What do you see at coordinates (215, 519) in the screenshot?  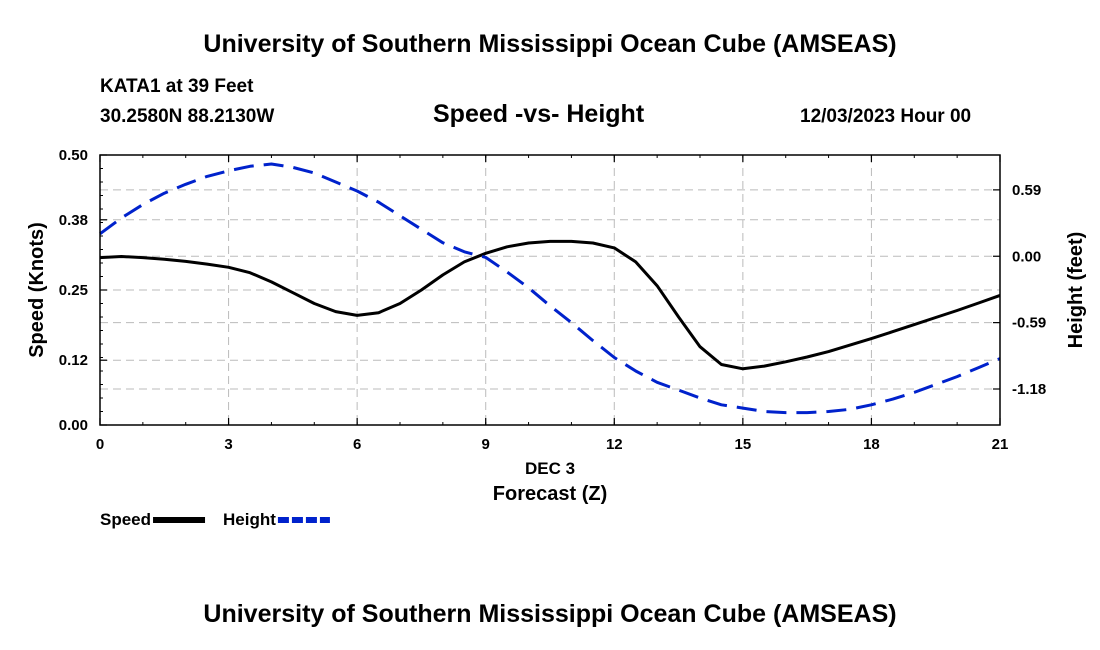 I see `legend: Speed Height` at bounding box center [215, 519].